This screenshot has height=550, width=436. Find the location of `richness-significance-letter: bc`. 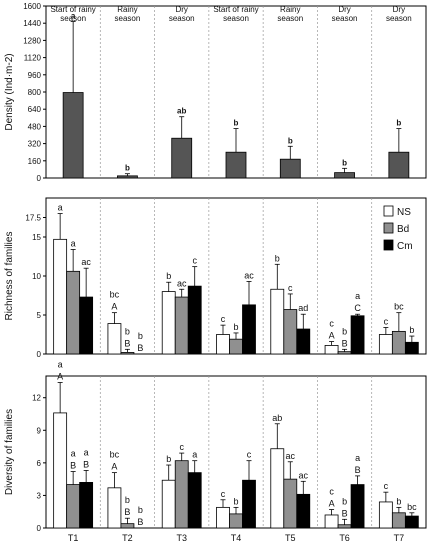

richness-significance-letter: bc is located at coordinates (399, 307).